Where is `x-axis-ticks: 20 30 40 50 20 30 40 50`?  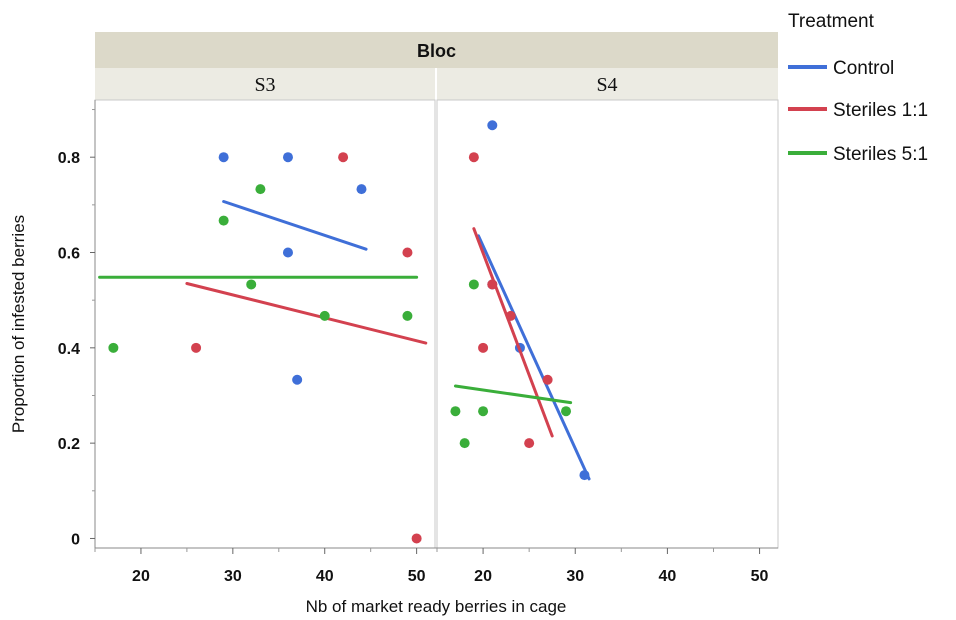 x-axis-ticks: 20 30 40 50 20 30 40 50 is located at coordinates (431, 566).